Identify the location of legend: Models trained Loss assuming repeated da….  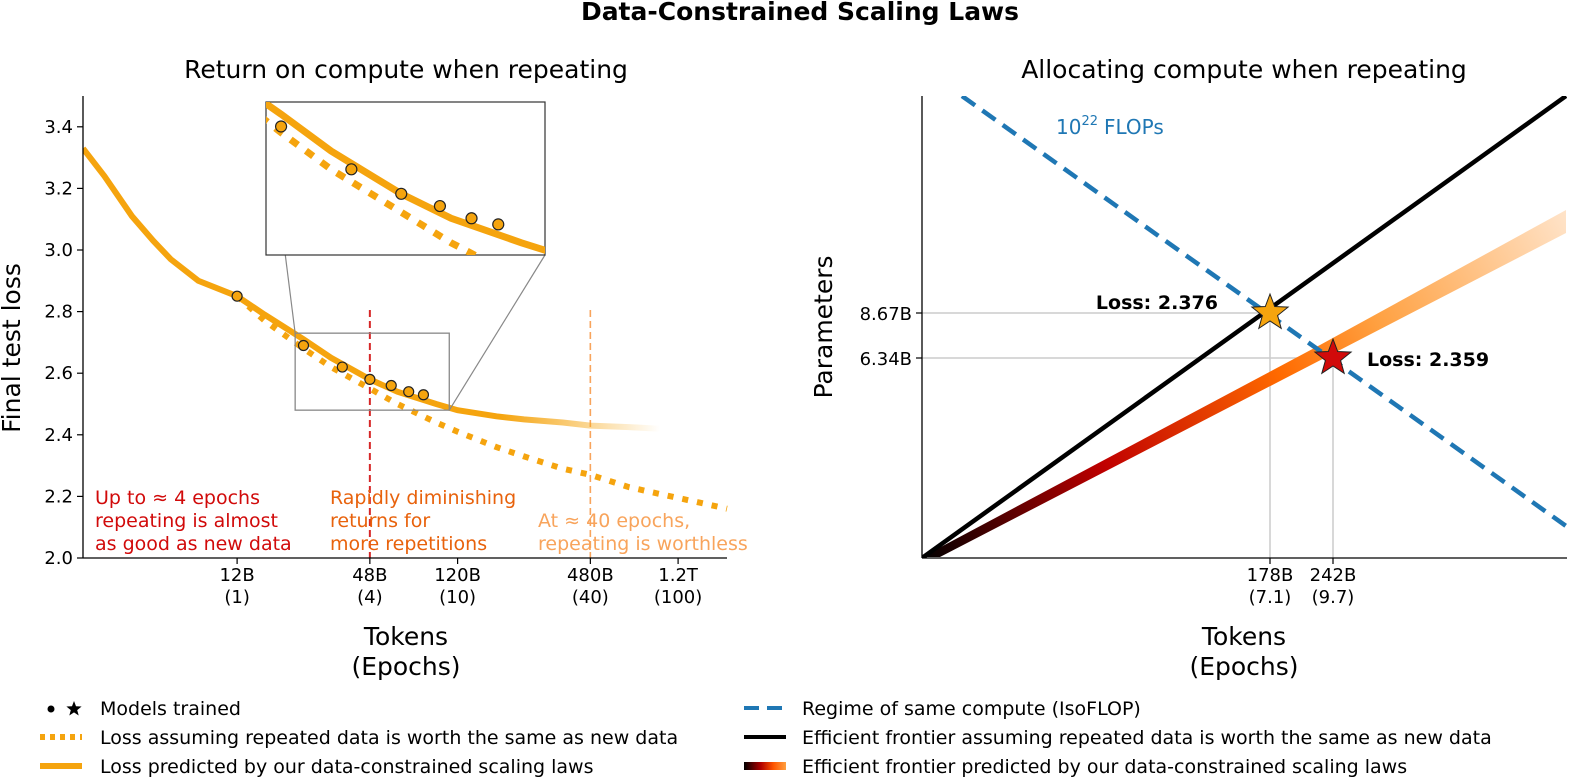
(766, 738).